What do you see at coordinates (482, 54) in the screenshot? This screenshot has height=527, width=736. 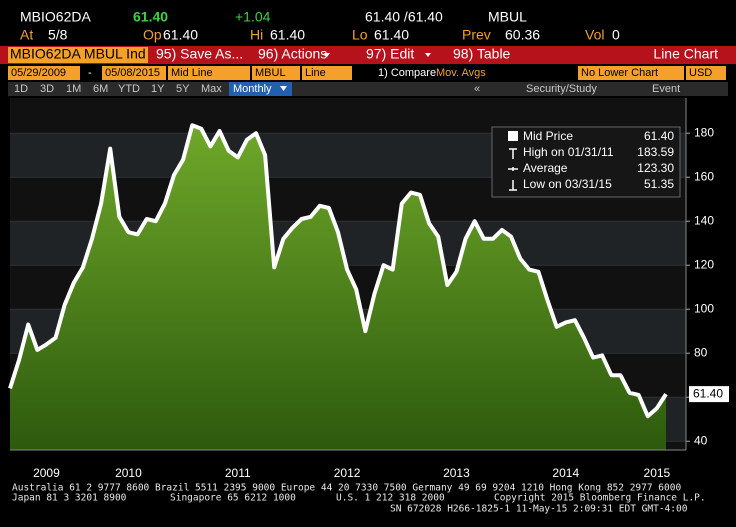 I see `menu-button: 98) Table` at bounding box center [482, 54].